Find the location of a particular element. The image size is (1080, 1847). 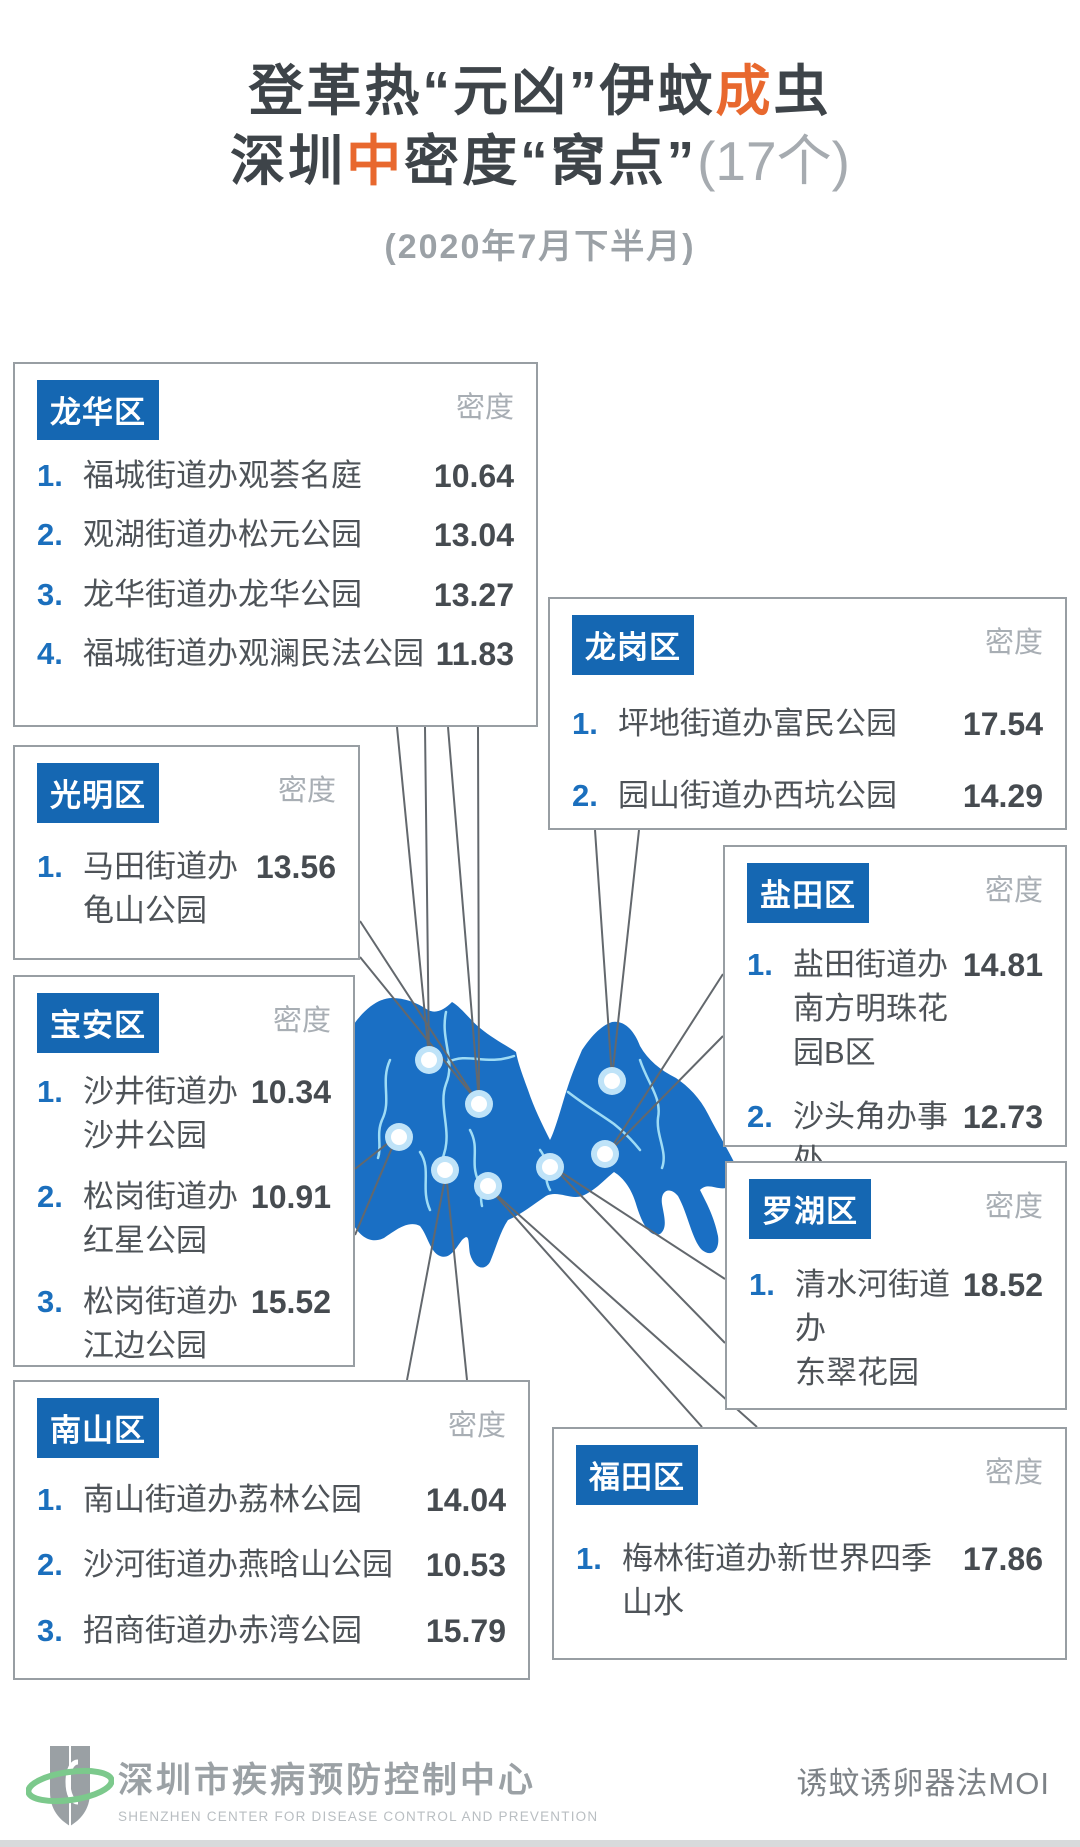

callout-futian is located at coordinates (623, 1308).